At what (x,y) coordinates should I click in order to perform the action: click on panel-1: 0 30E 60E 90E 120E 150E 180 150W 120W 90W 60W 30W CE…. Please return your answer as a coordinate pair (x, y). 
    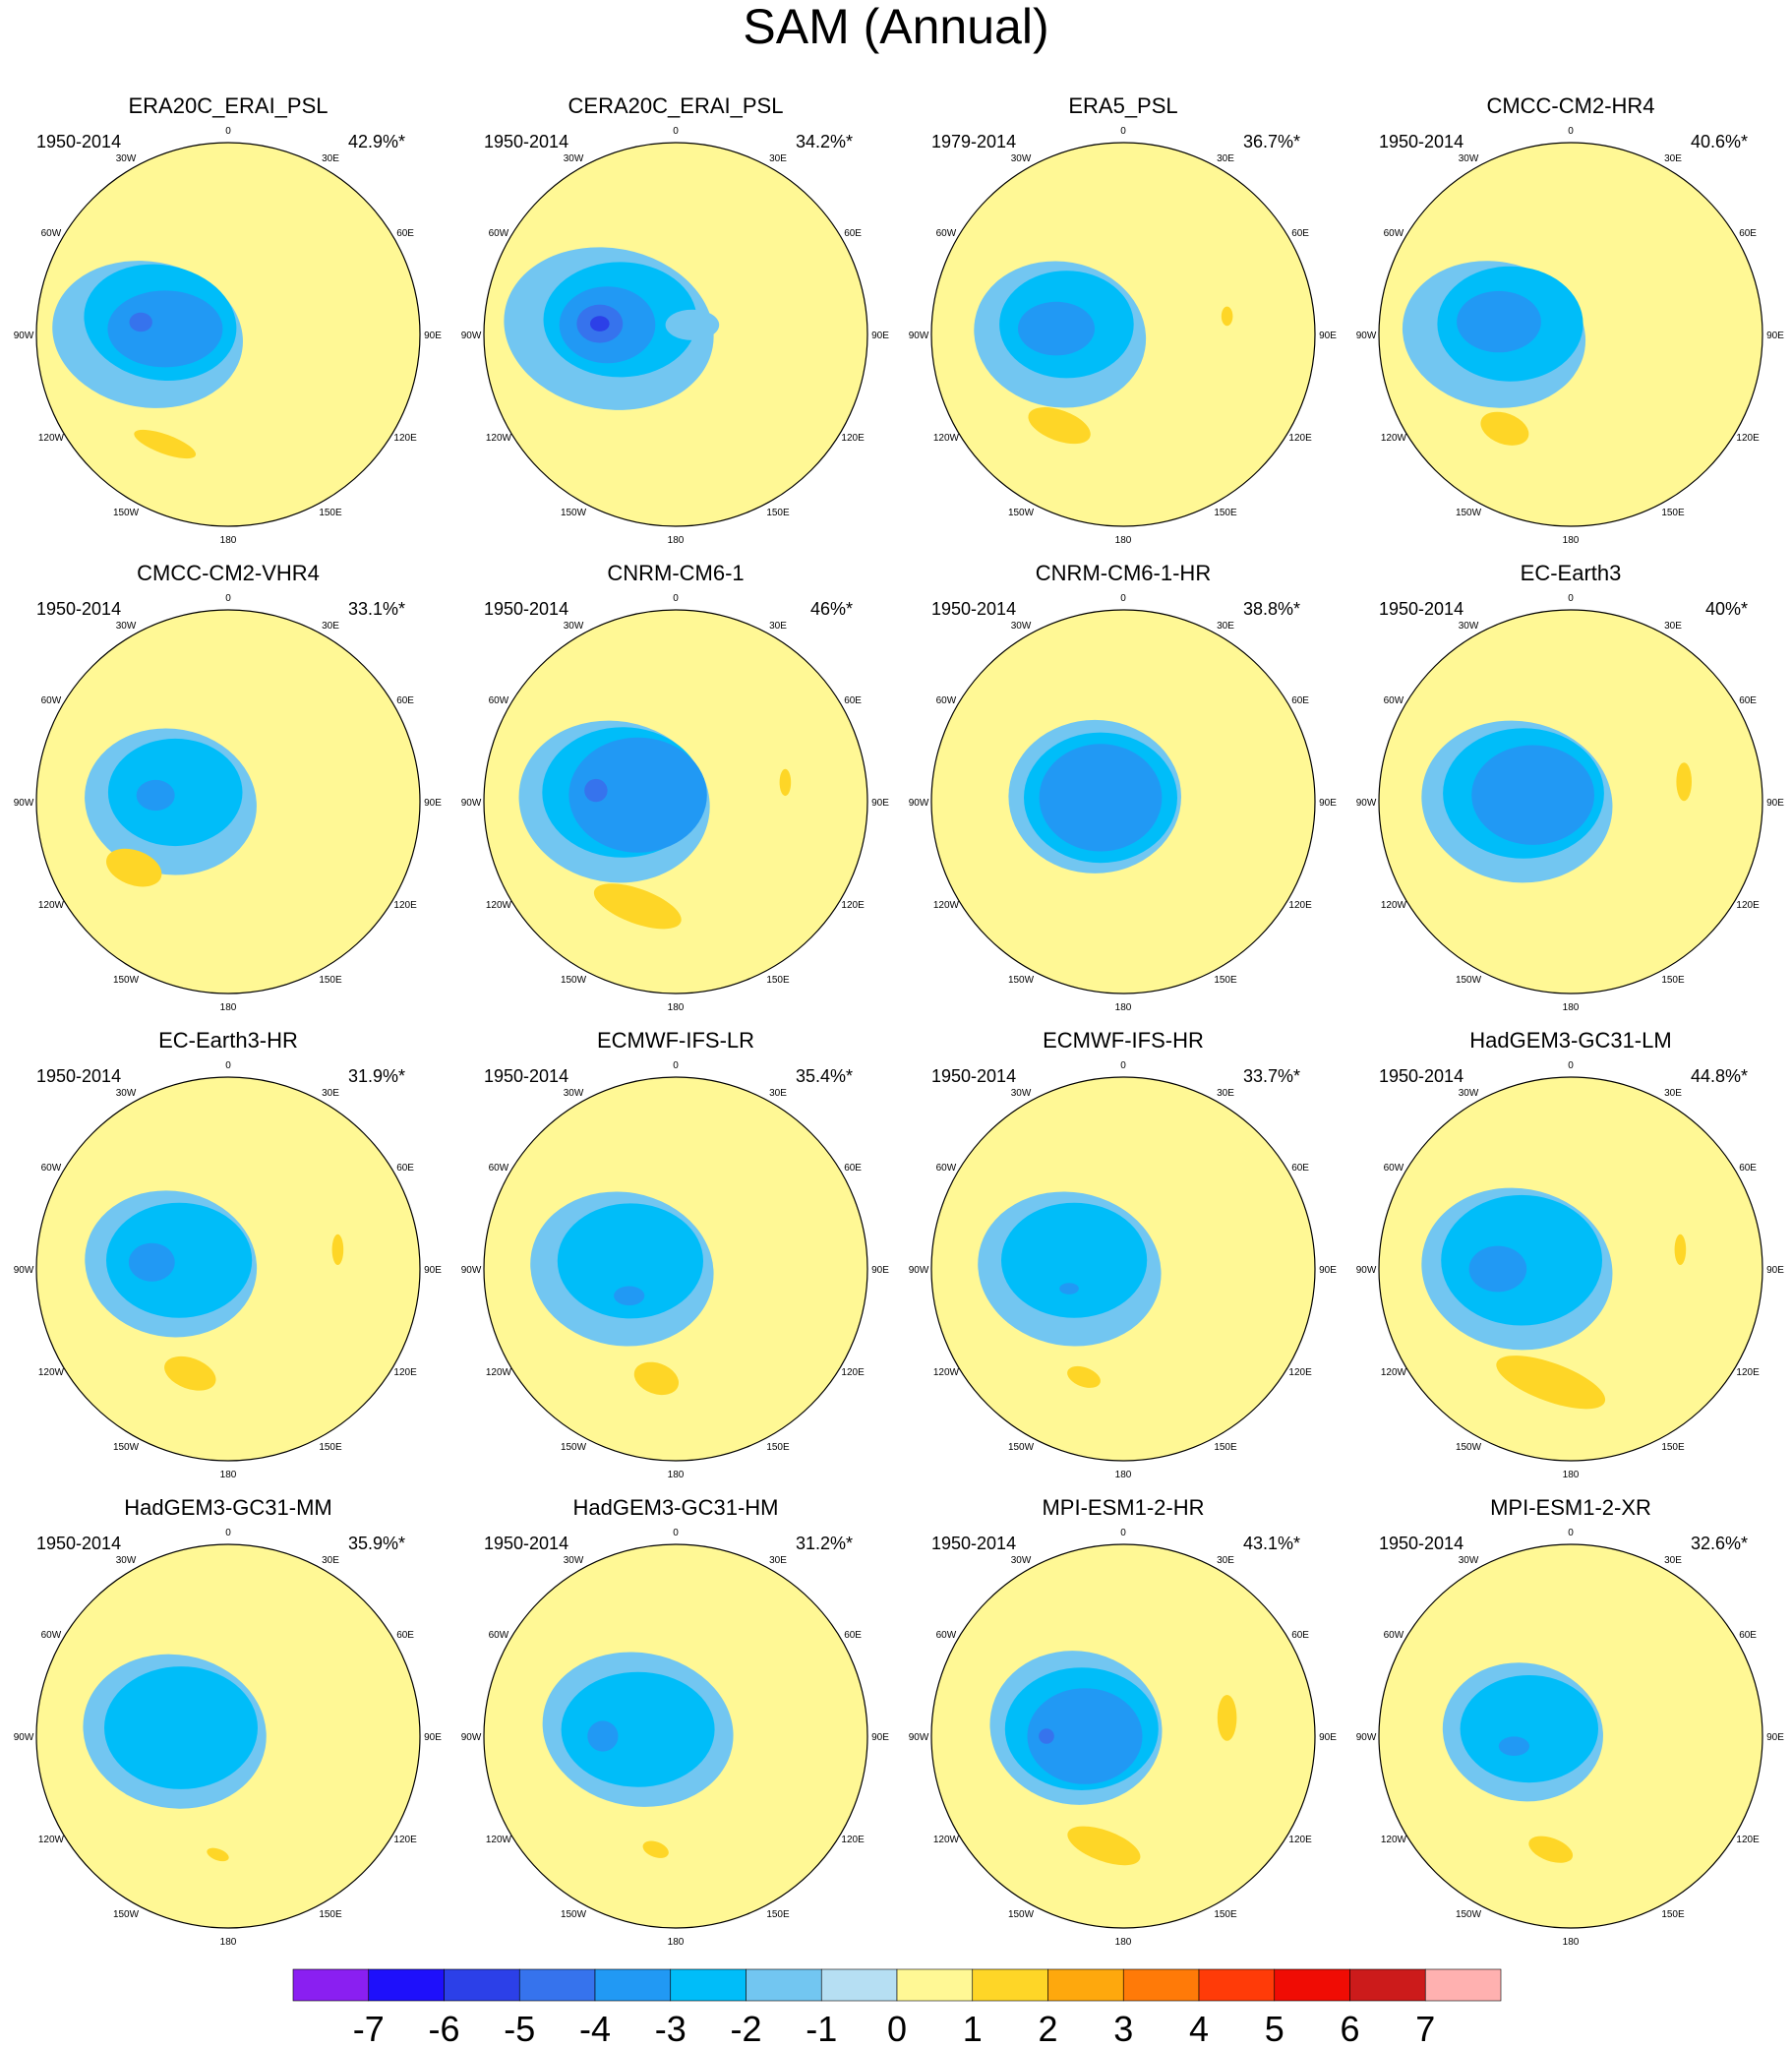
    Looking at the image, I should click on (675, 319).